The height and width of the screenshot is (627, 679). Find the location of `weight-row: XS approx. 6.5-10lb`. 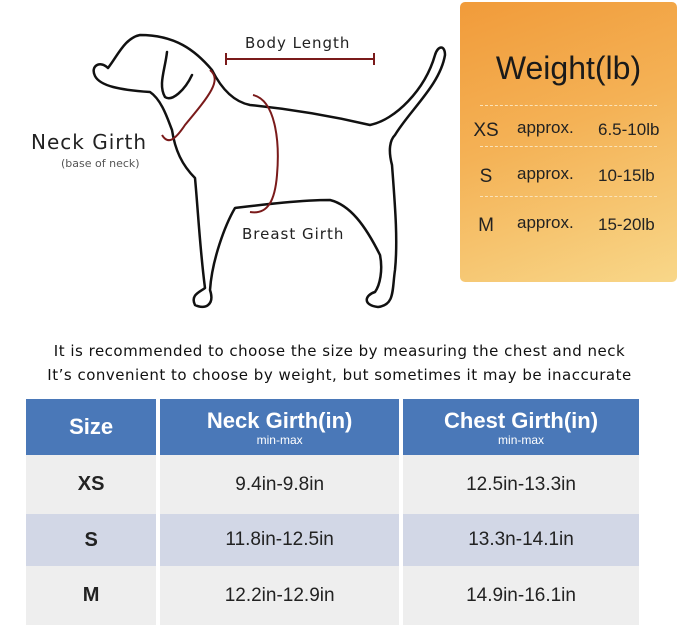

weight-row: XS approx. 6.5-10lb is located at coordinates (568, 139).